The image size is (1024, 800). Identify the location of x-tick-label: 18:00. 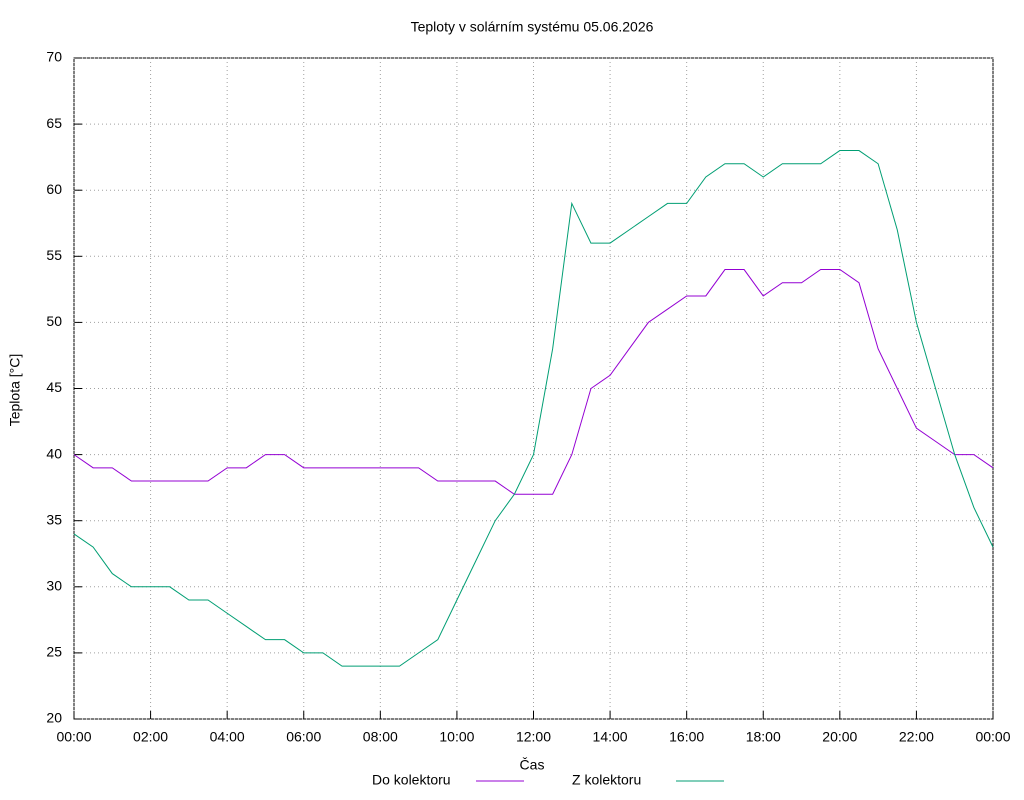
(763, 737).